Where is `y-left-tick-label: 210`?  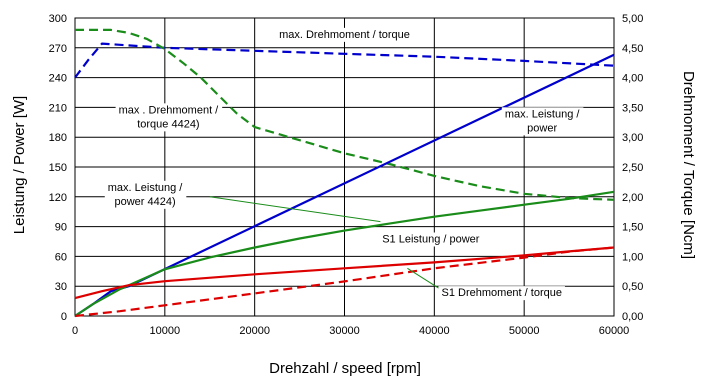
y-left-tick-label: 210 is located at coordinates (58, 108).